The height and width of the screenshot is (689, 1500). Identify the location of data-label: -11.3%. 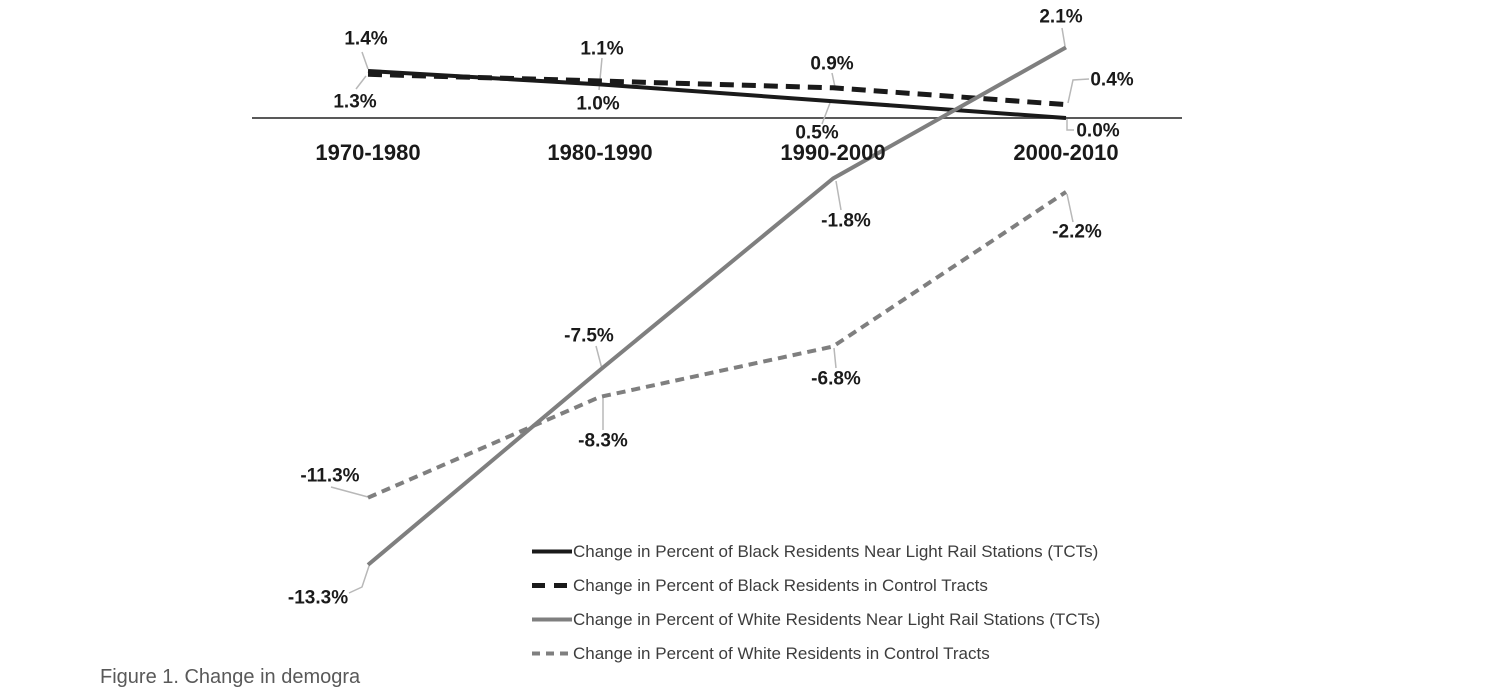
(329, 476).